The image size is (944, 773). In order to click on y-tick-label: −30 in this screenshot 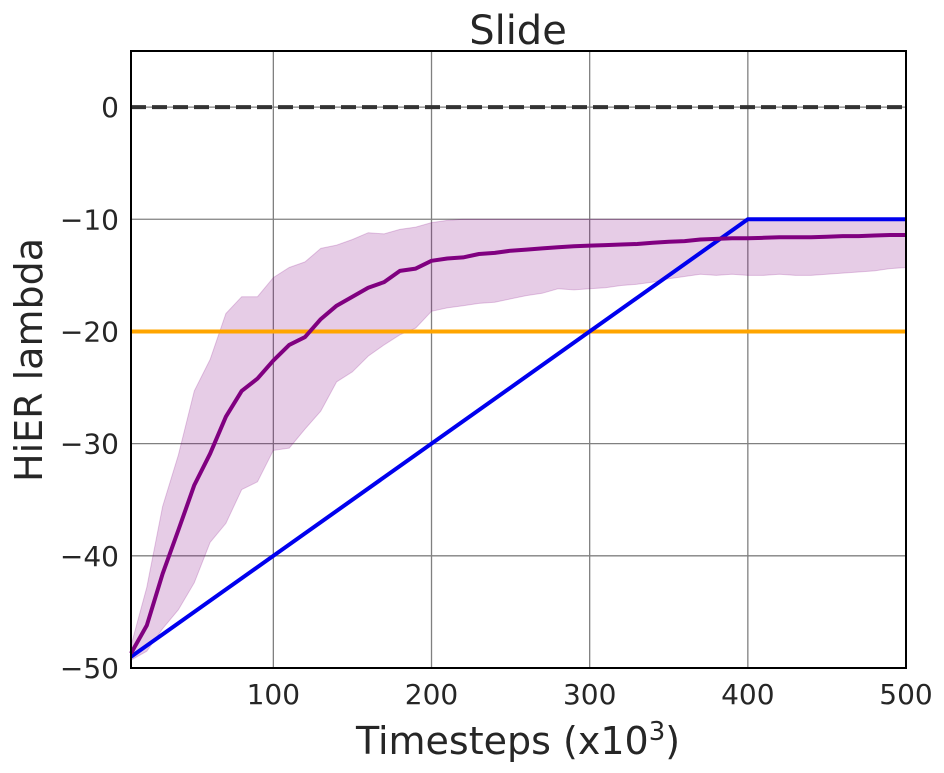, I will do `click(89, 444)`.